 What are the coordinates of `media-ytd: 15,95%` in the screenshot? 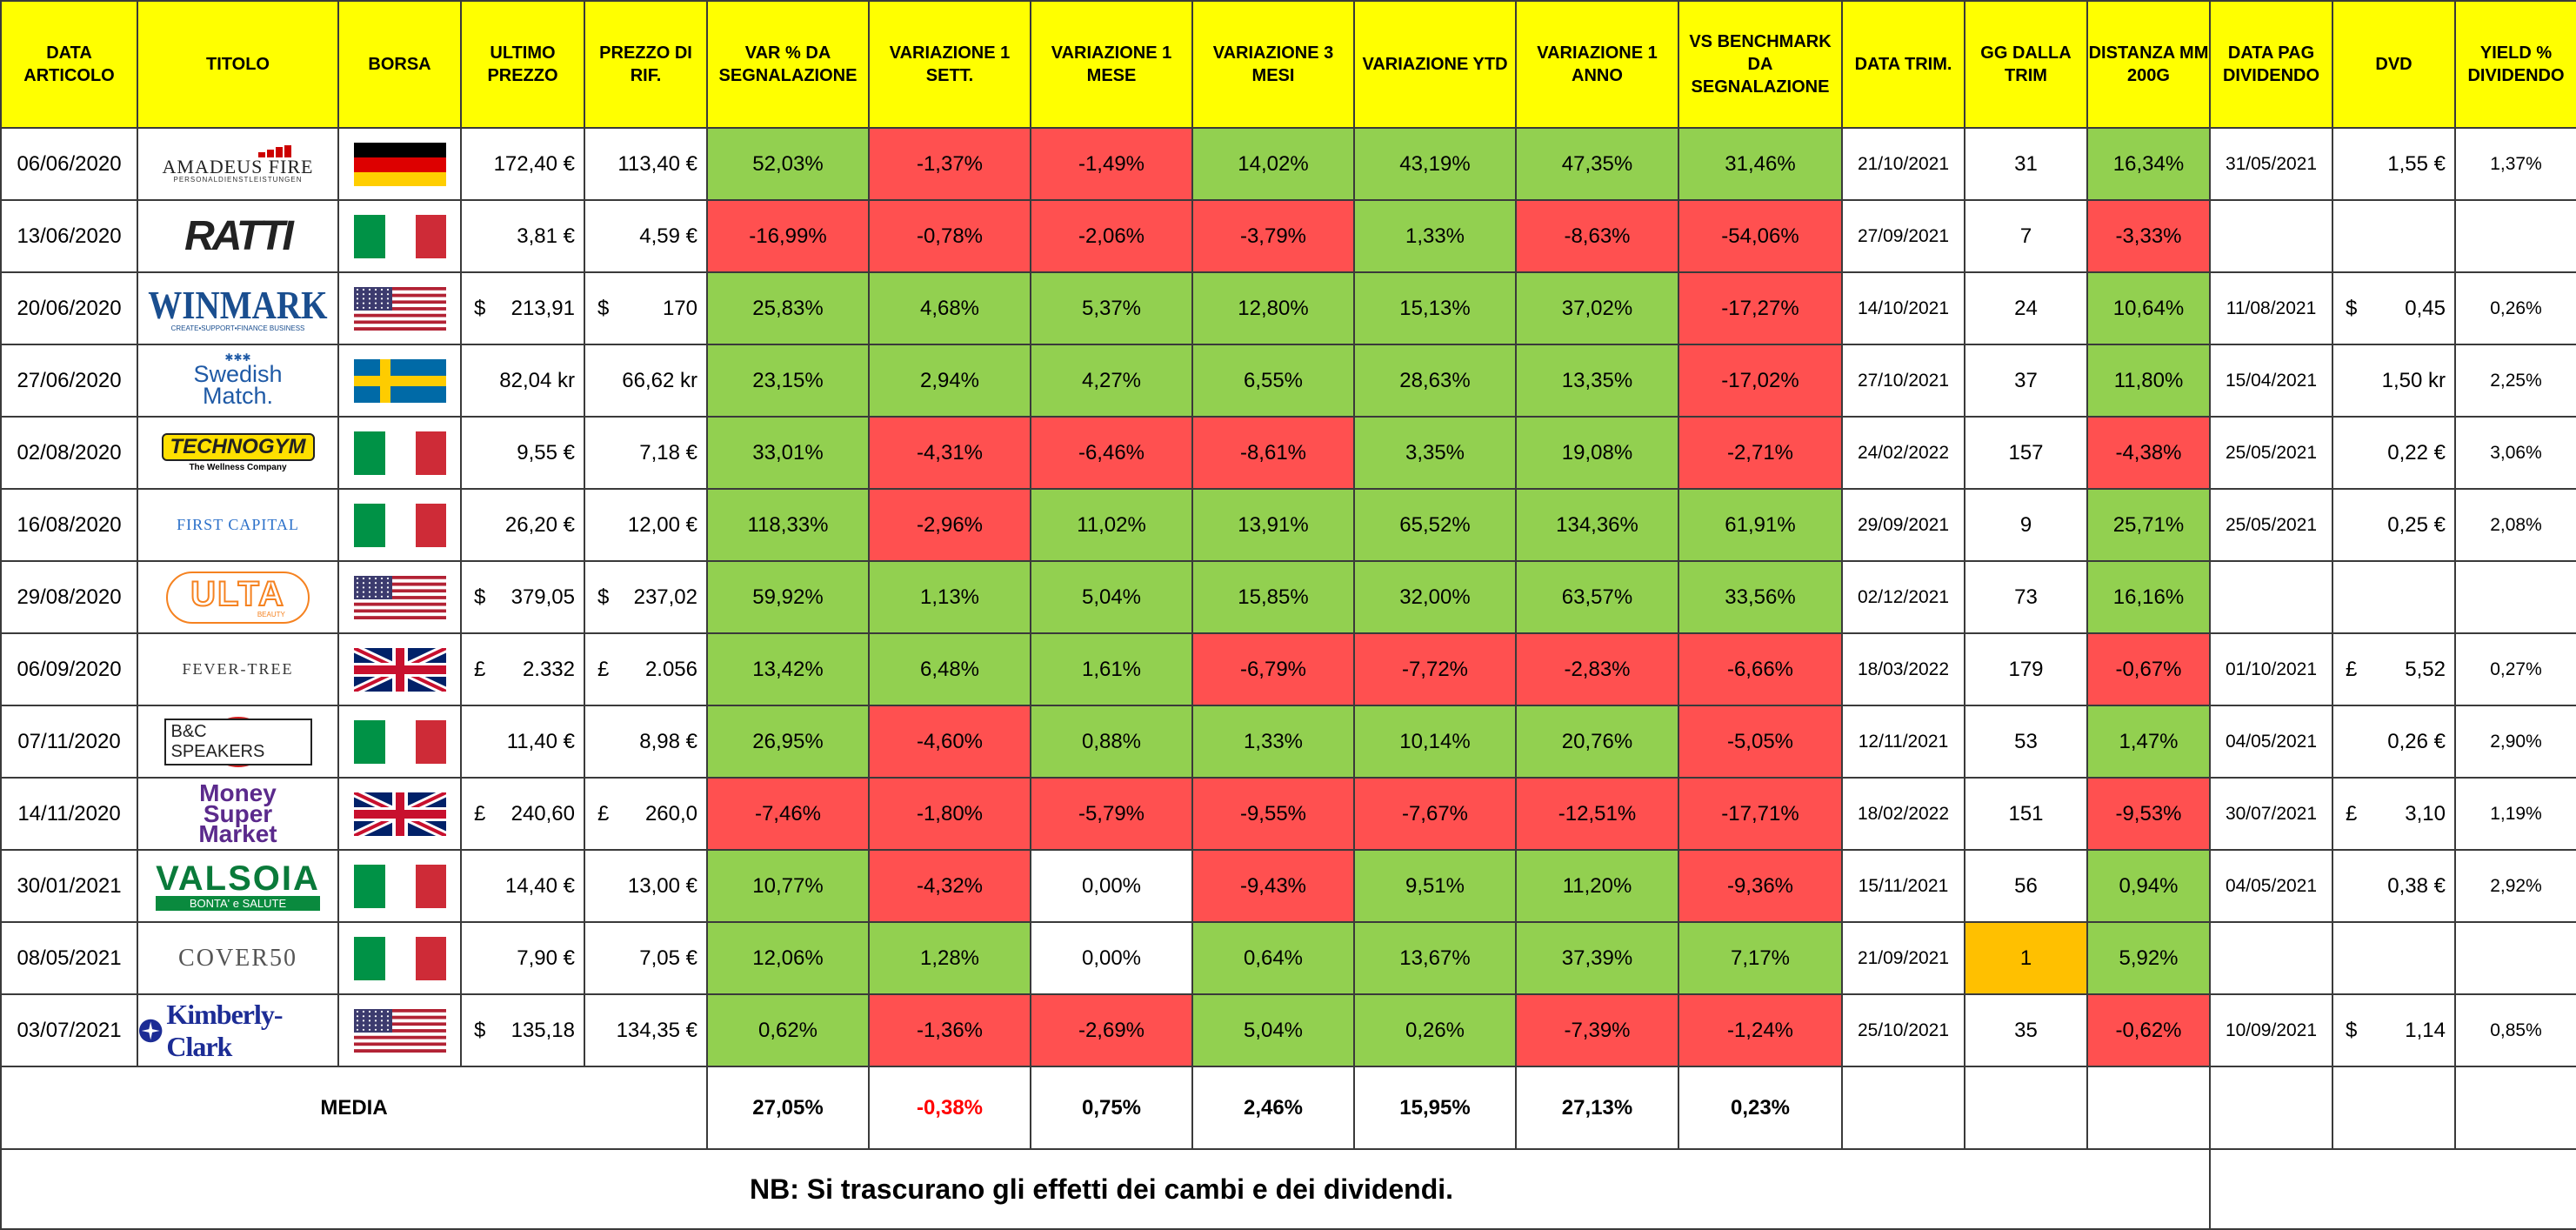 It's located at (1435, 1108).